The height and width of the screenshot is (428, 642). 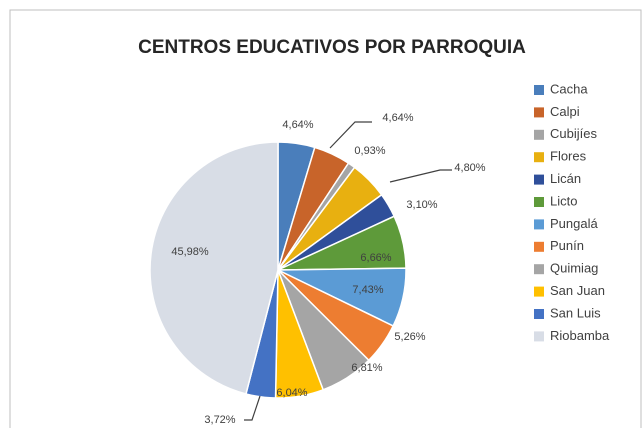 What do you see at coordinates (567, 245) in the screenshot?
I see `legend-label: Punín` at bounding box center [567, 245].